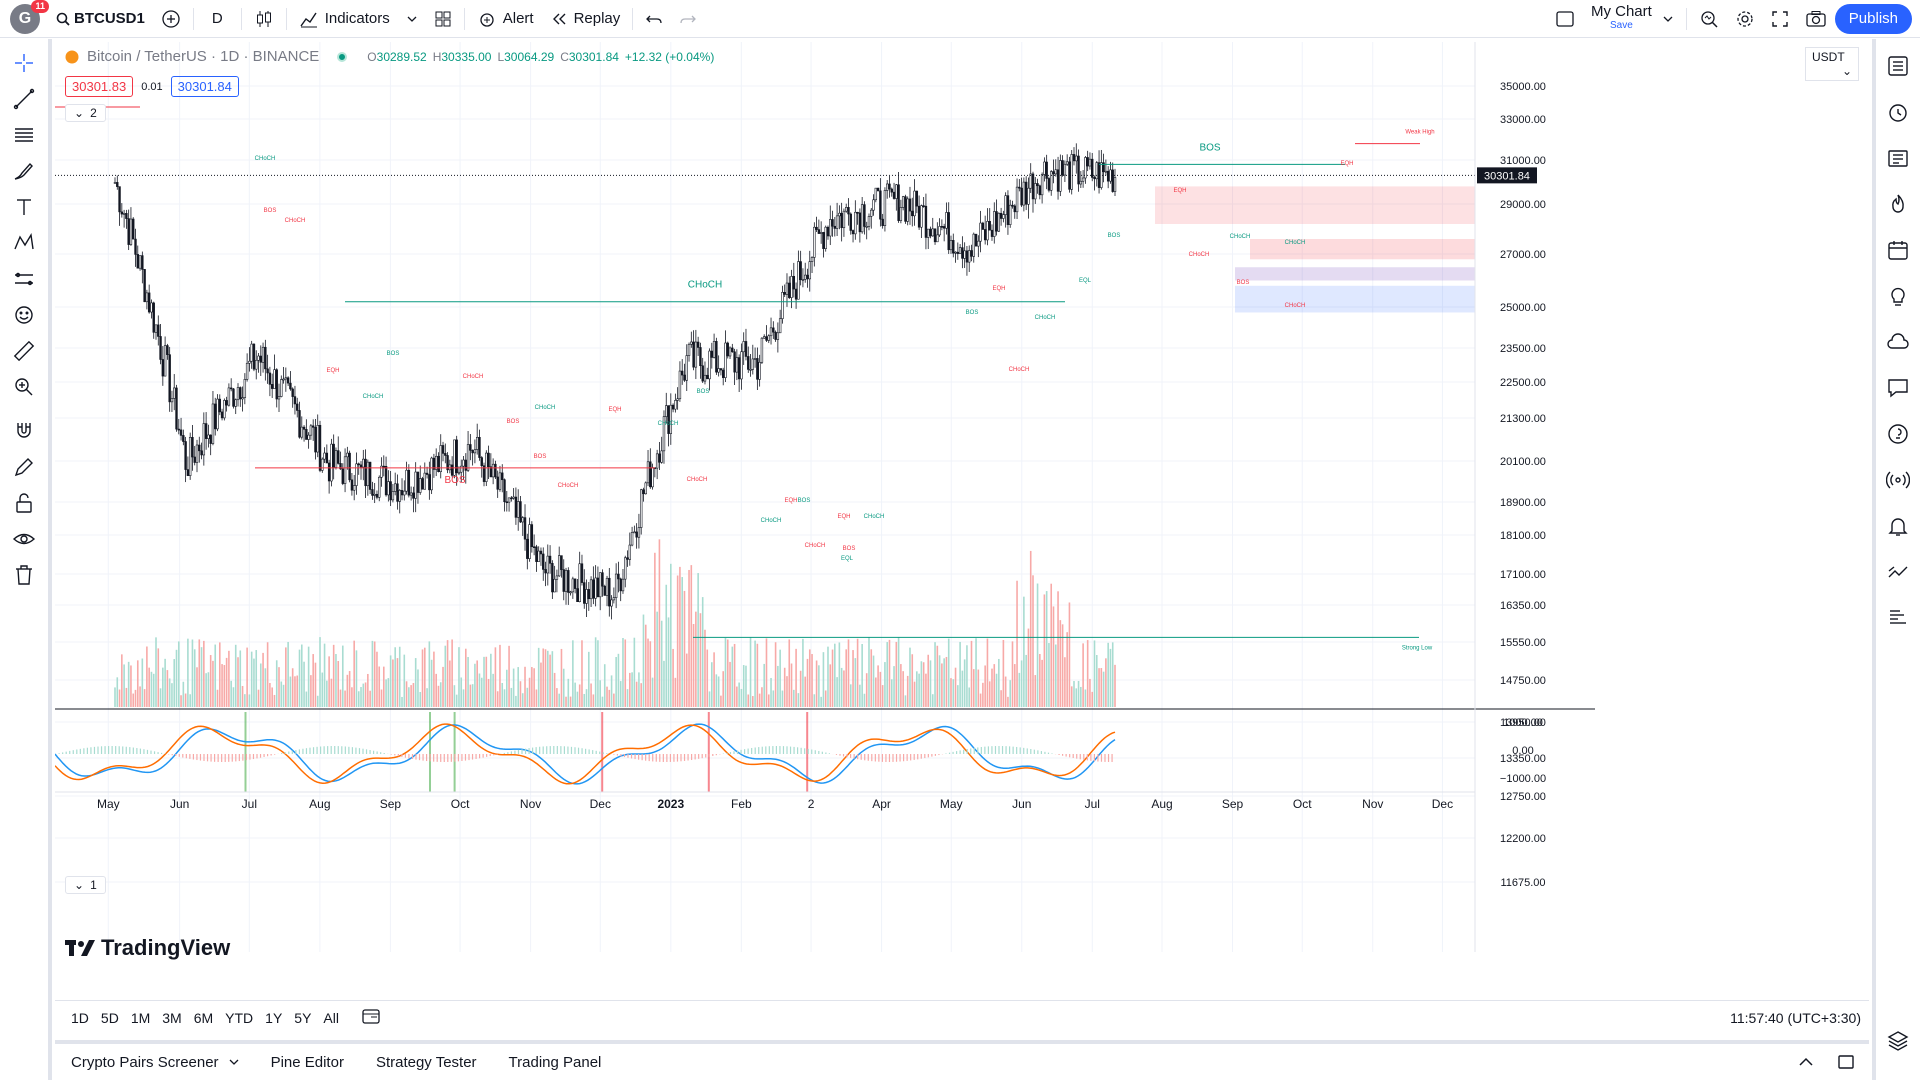 The image size is (1920, 1080). What do you see at coordinates (99, 86) in the screenshot?
I see `sell-button: 30301.83` at bounding box center [99, 86].